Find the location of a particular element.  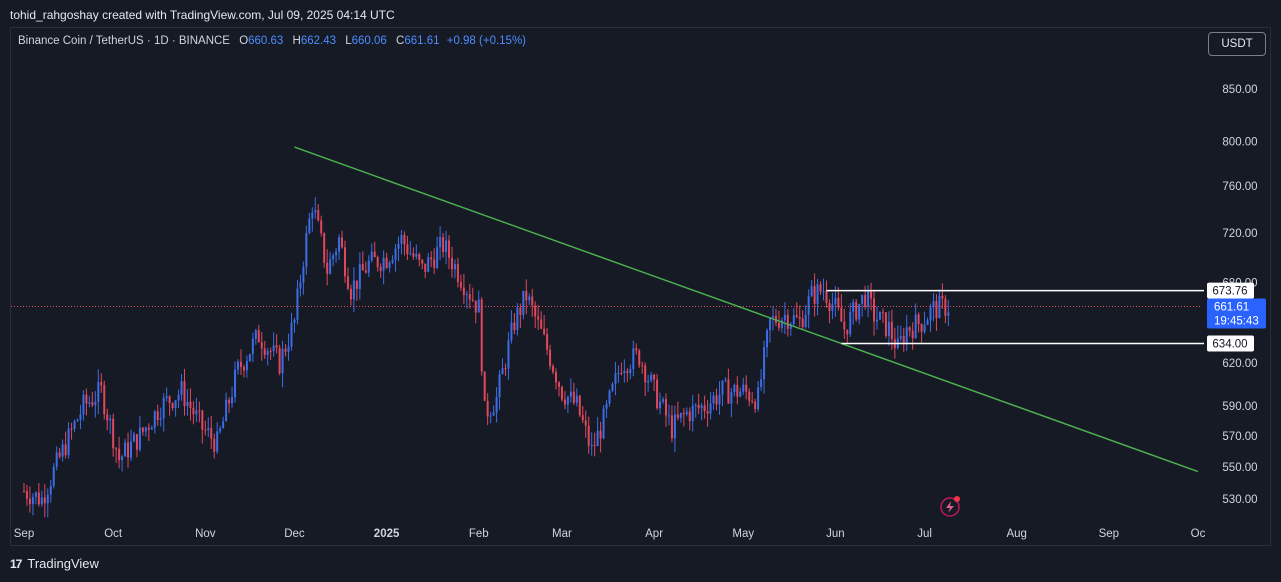

price-badges: 673.76 634.00 661.61 19:45:43 is located at coordinates (1236, 317).